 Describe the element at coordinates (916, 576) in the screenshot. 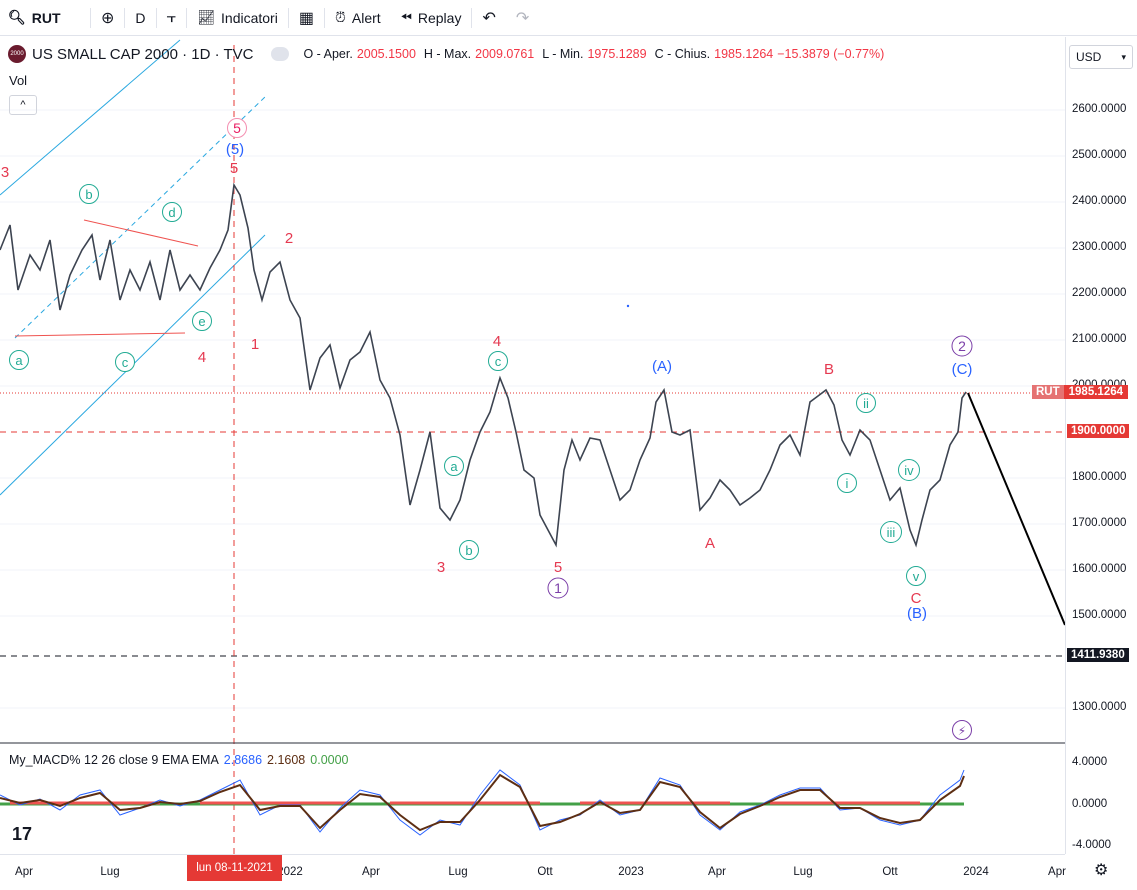

I see `wave-label: v` at that location.